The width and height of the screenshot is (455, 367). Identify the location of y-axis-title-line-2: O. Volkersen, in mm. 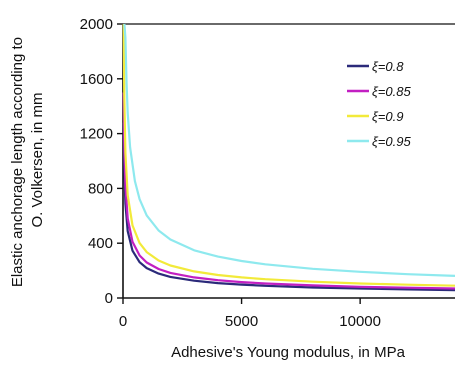
(37, 159).